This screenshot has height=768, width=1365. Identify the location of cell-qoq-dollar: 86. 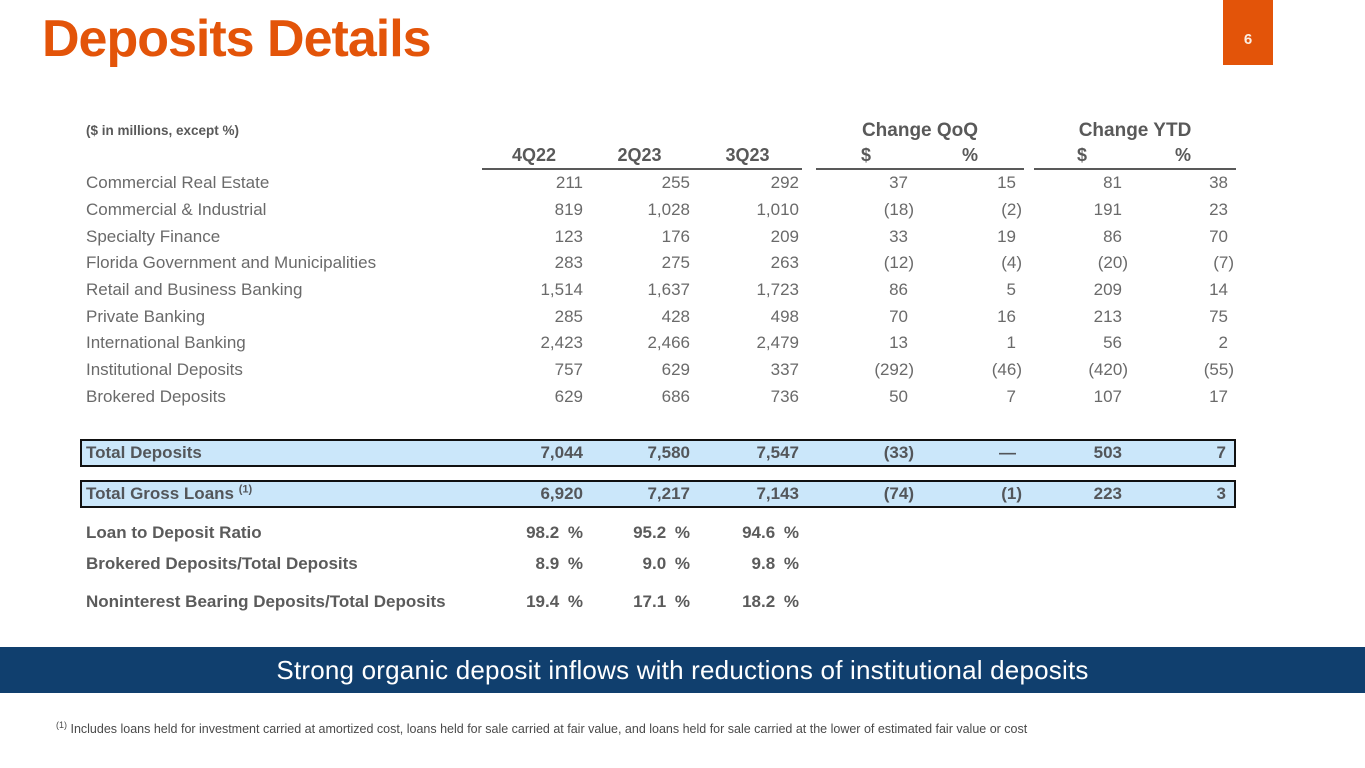
(898, 290).